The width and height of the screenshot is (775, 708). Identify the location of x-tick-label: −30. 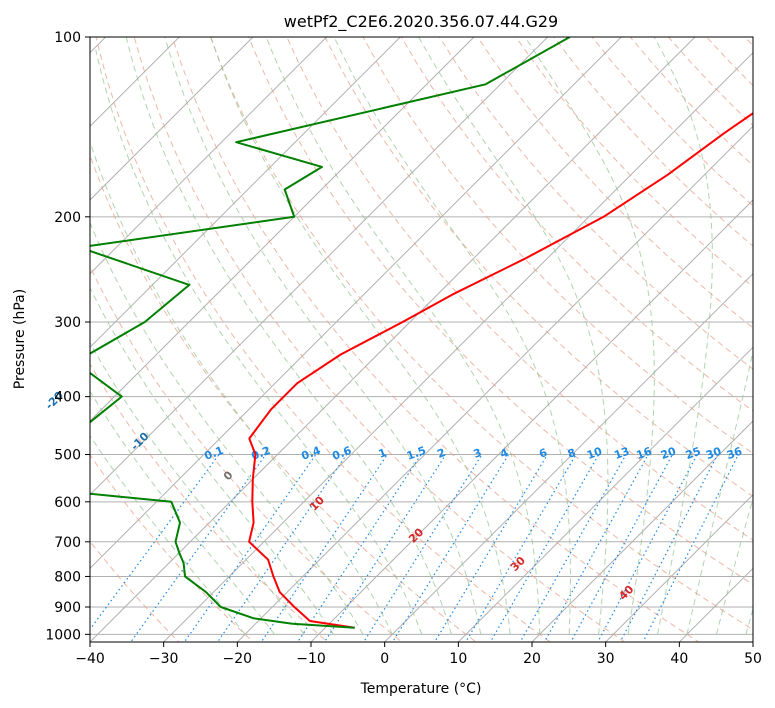
(164, 659).